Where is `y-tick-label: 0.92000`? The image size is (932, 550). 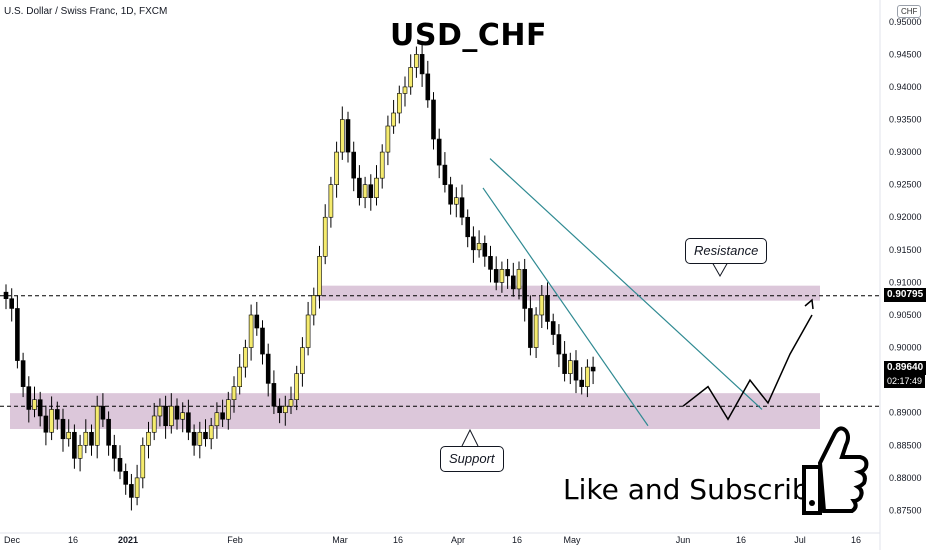 y-tick-label: 0.92000 is located at coordinates (905, 217).